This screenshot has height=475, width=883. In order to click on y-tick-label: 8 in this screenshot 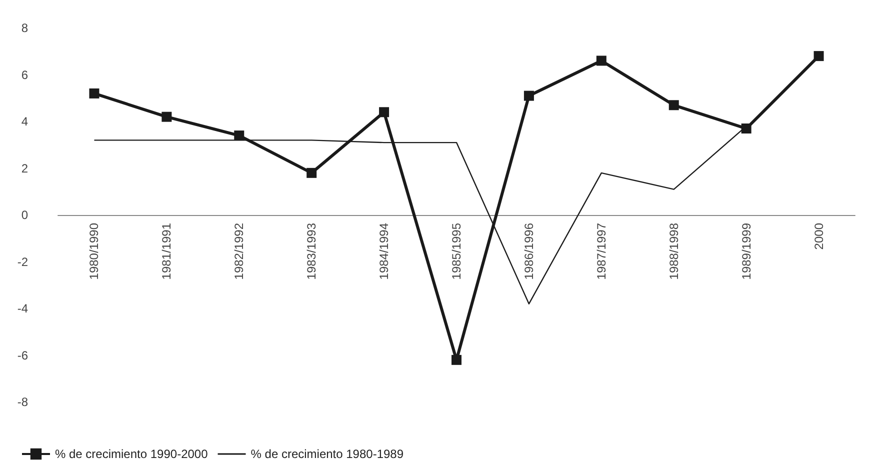, I will do `click(24, 28)`.